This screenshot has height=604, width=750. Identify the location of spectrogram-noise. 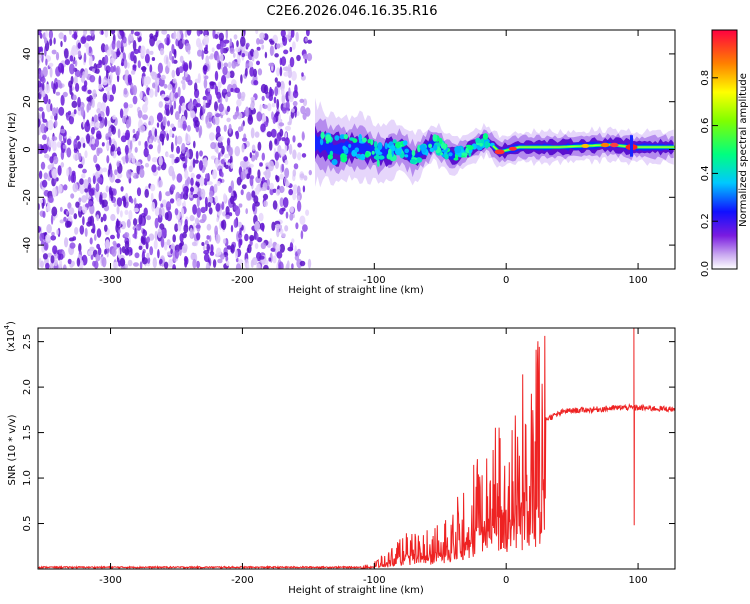
(175, 149).